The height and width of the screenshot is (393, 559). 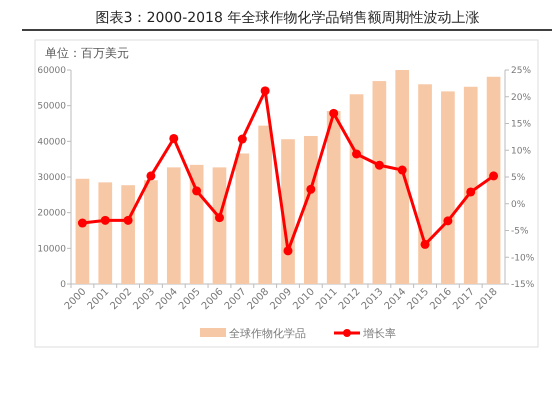 I want to click on y2-tick-label: -10%, so click(x=523, y=258).